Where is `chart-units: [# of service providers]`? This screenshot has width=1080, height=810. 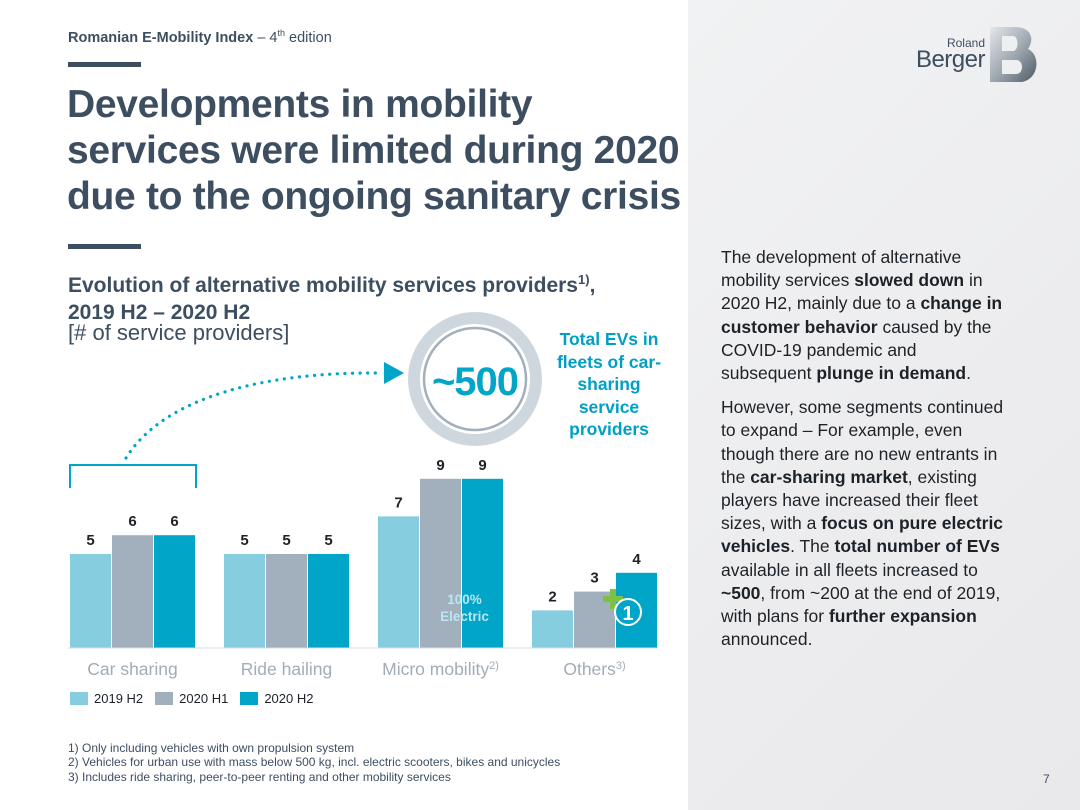 chart-units: [# of service providers] is located at coordinates (179, 332).